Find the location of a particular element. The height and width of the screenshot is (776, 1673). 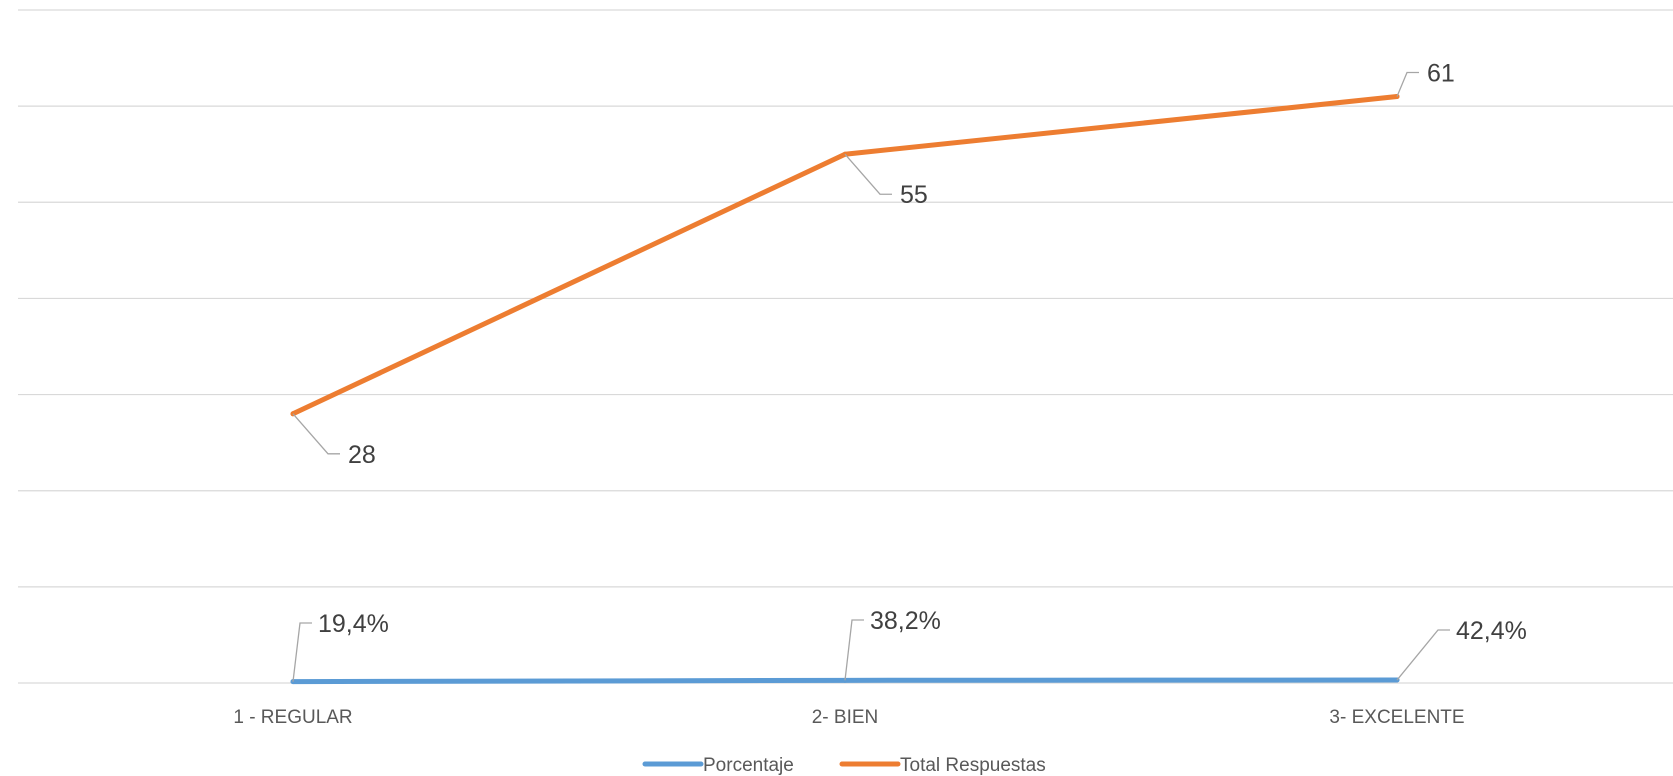

x-axis-tick-labels: 1 - REGULAR 2- BIEN 3- EXCELENTE is located at coordinates (848, 717).